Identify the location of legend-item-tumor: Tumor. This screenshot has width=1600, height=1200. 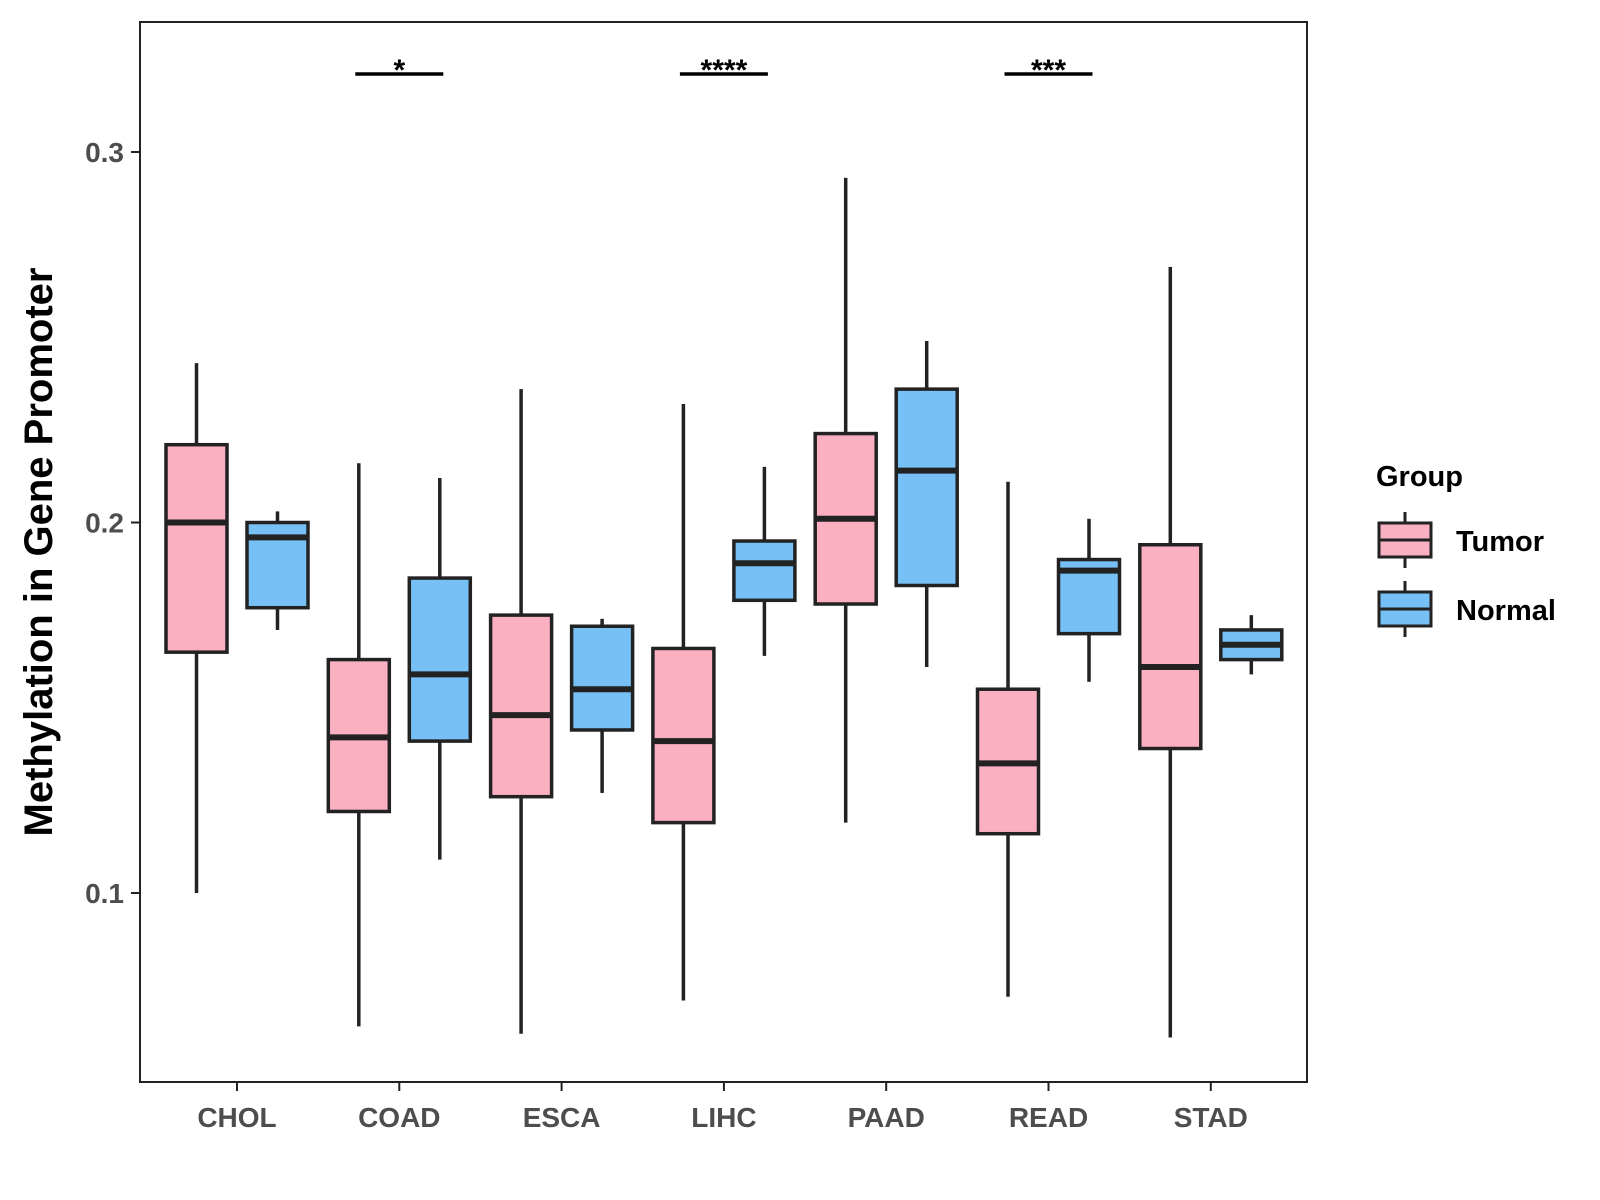
(1460, 540).